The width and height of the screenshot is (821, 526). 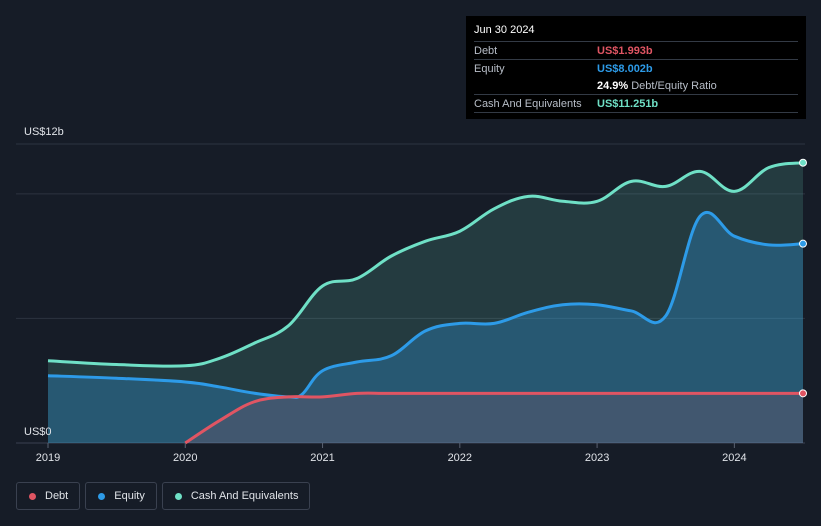 I want to click on tooltip-row-debt: Debt US$1.993b, so click(x=636, y=50).